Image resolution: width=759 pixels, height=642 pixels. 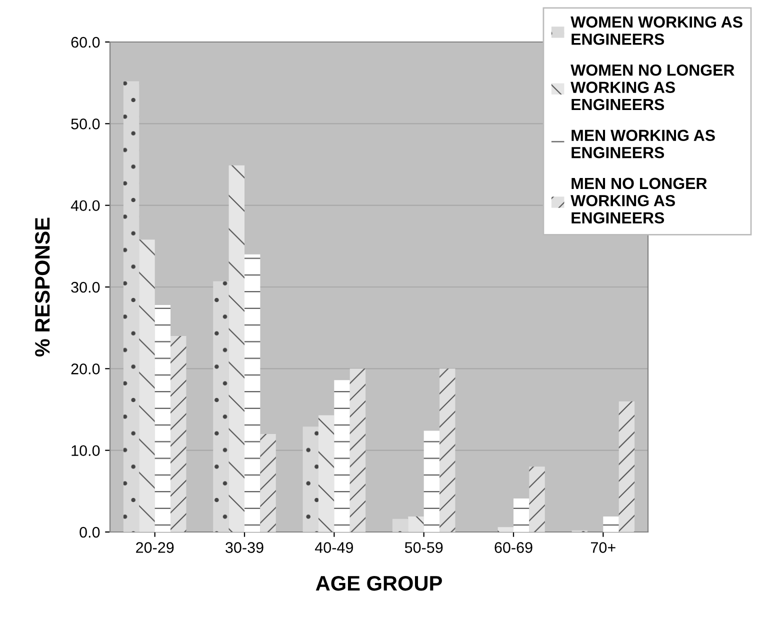 What do you see at coordinates (652, 87) in the screenshot?
I see `legend-label: WOMEN NO LONGER WORKING AS ENGINEERS` at bounding box center [652, 87].